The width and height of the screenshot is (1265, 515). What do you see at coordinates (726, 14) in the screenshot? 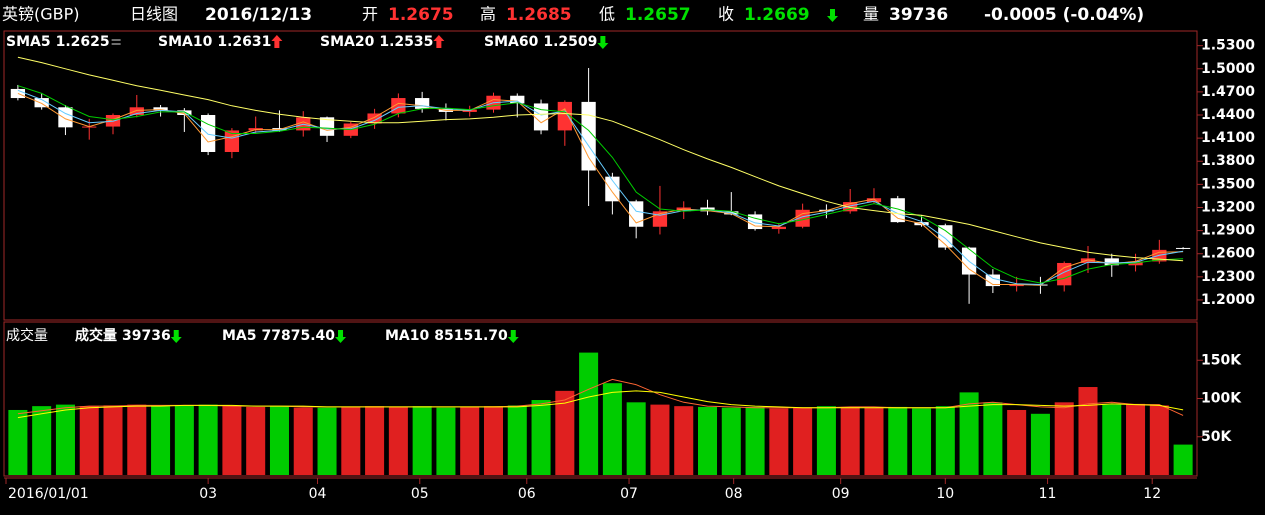
I see `close-label: 收` at bounding box center [726, 14].